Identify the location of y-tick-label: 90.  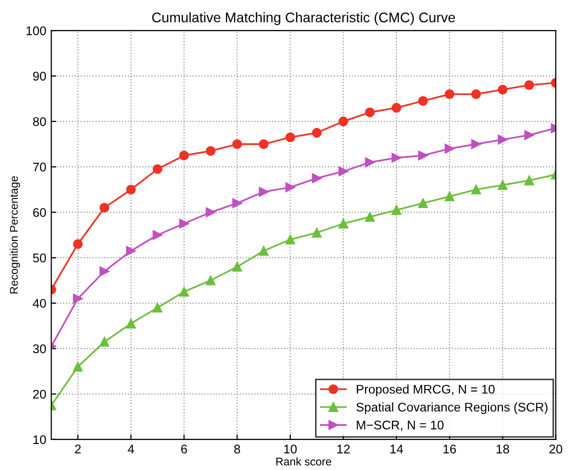
(39, 76).